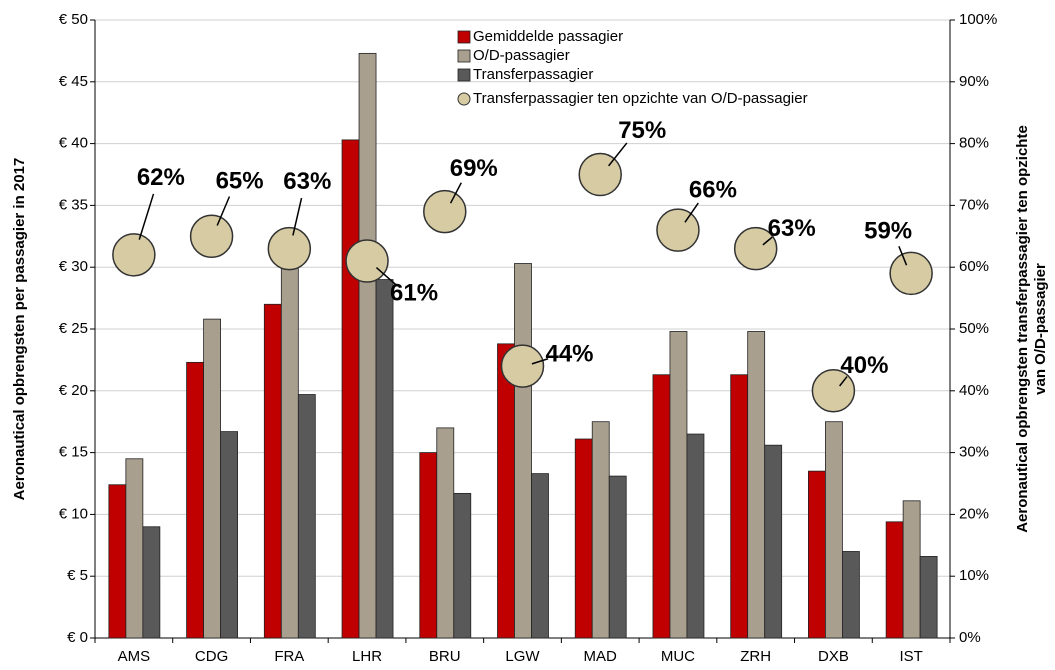 The width and height of the screenshot is (1055, 670). Describe the element at coordinates (73, 452) in the screenshot. I see `y-tick-label: € 15` at that location.